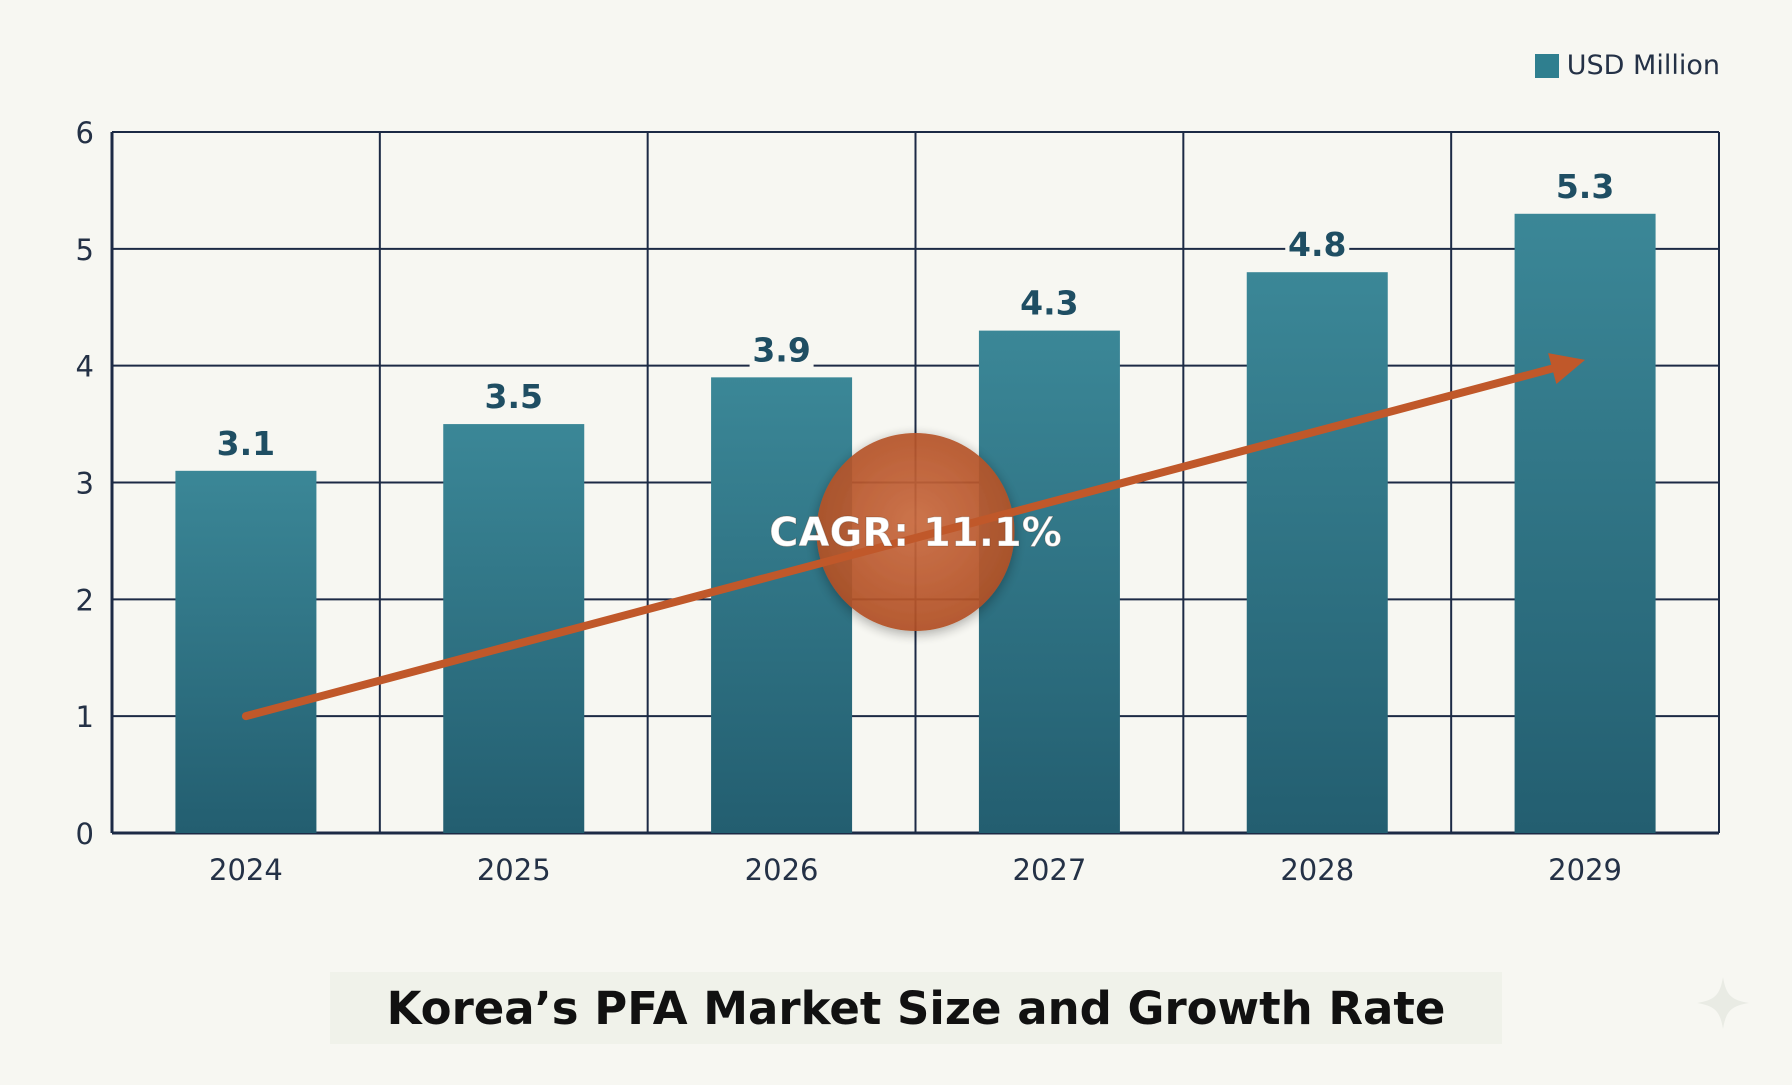  I want to click on chart-title: Korea’s PFA Market Size and Growth Rate, so click(916, 1008).